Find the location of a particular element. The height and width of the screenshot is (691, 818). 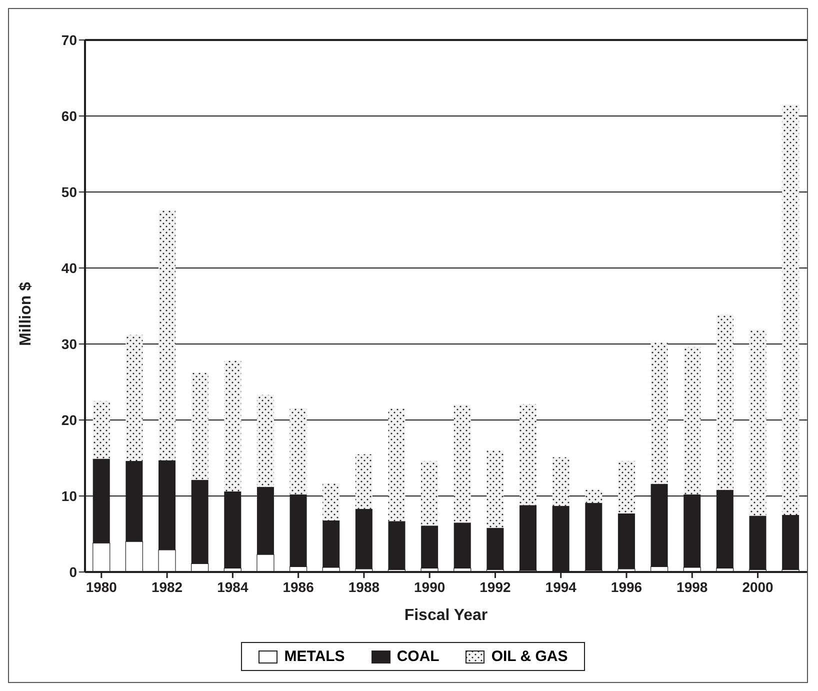

y-tick-label: 10 is located at coordinates (69, 496).